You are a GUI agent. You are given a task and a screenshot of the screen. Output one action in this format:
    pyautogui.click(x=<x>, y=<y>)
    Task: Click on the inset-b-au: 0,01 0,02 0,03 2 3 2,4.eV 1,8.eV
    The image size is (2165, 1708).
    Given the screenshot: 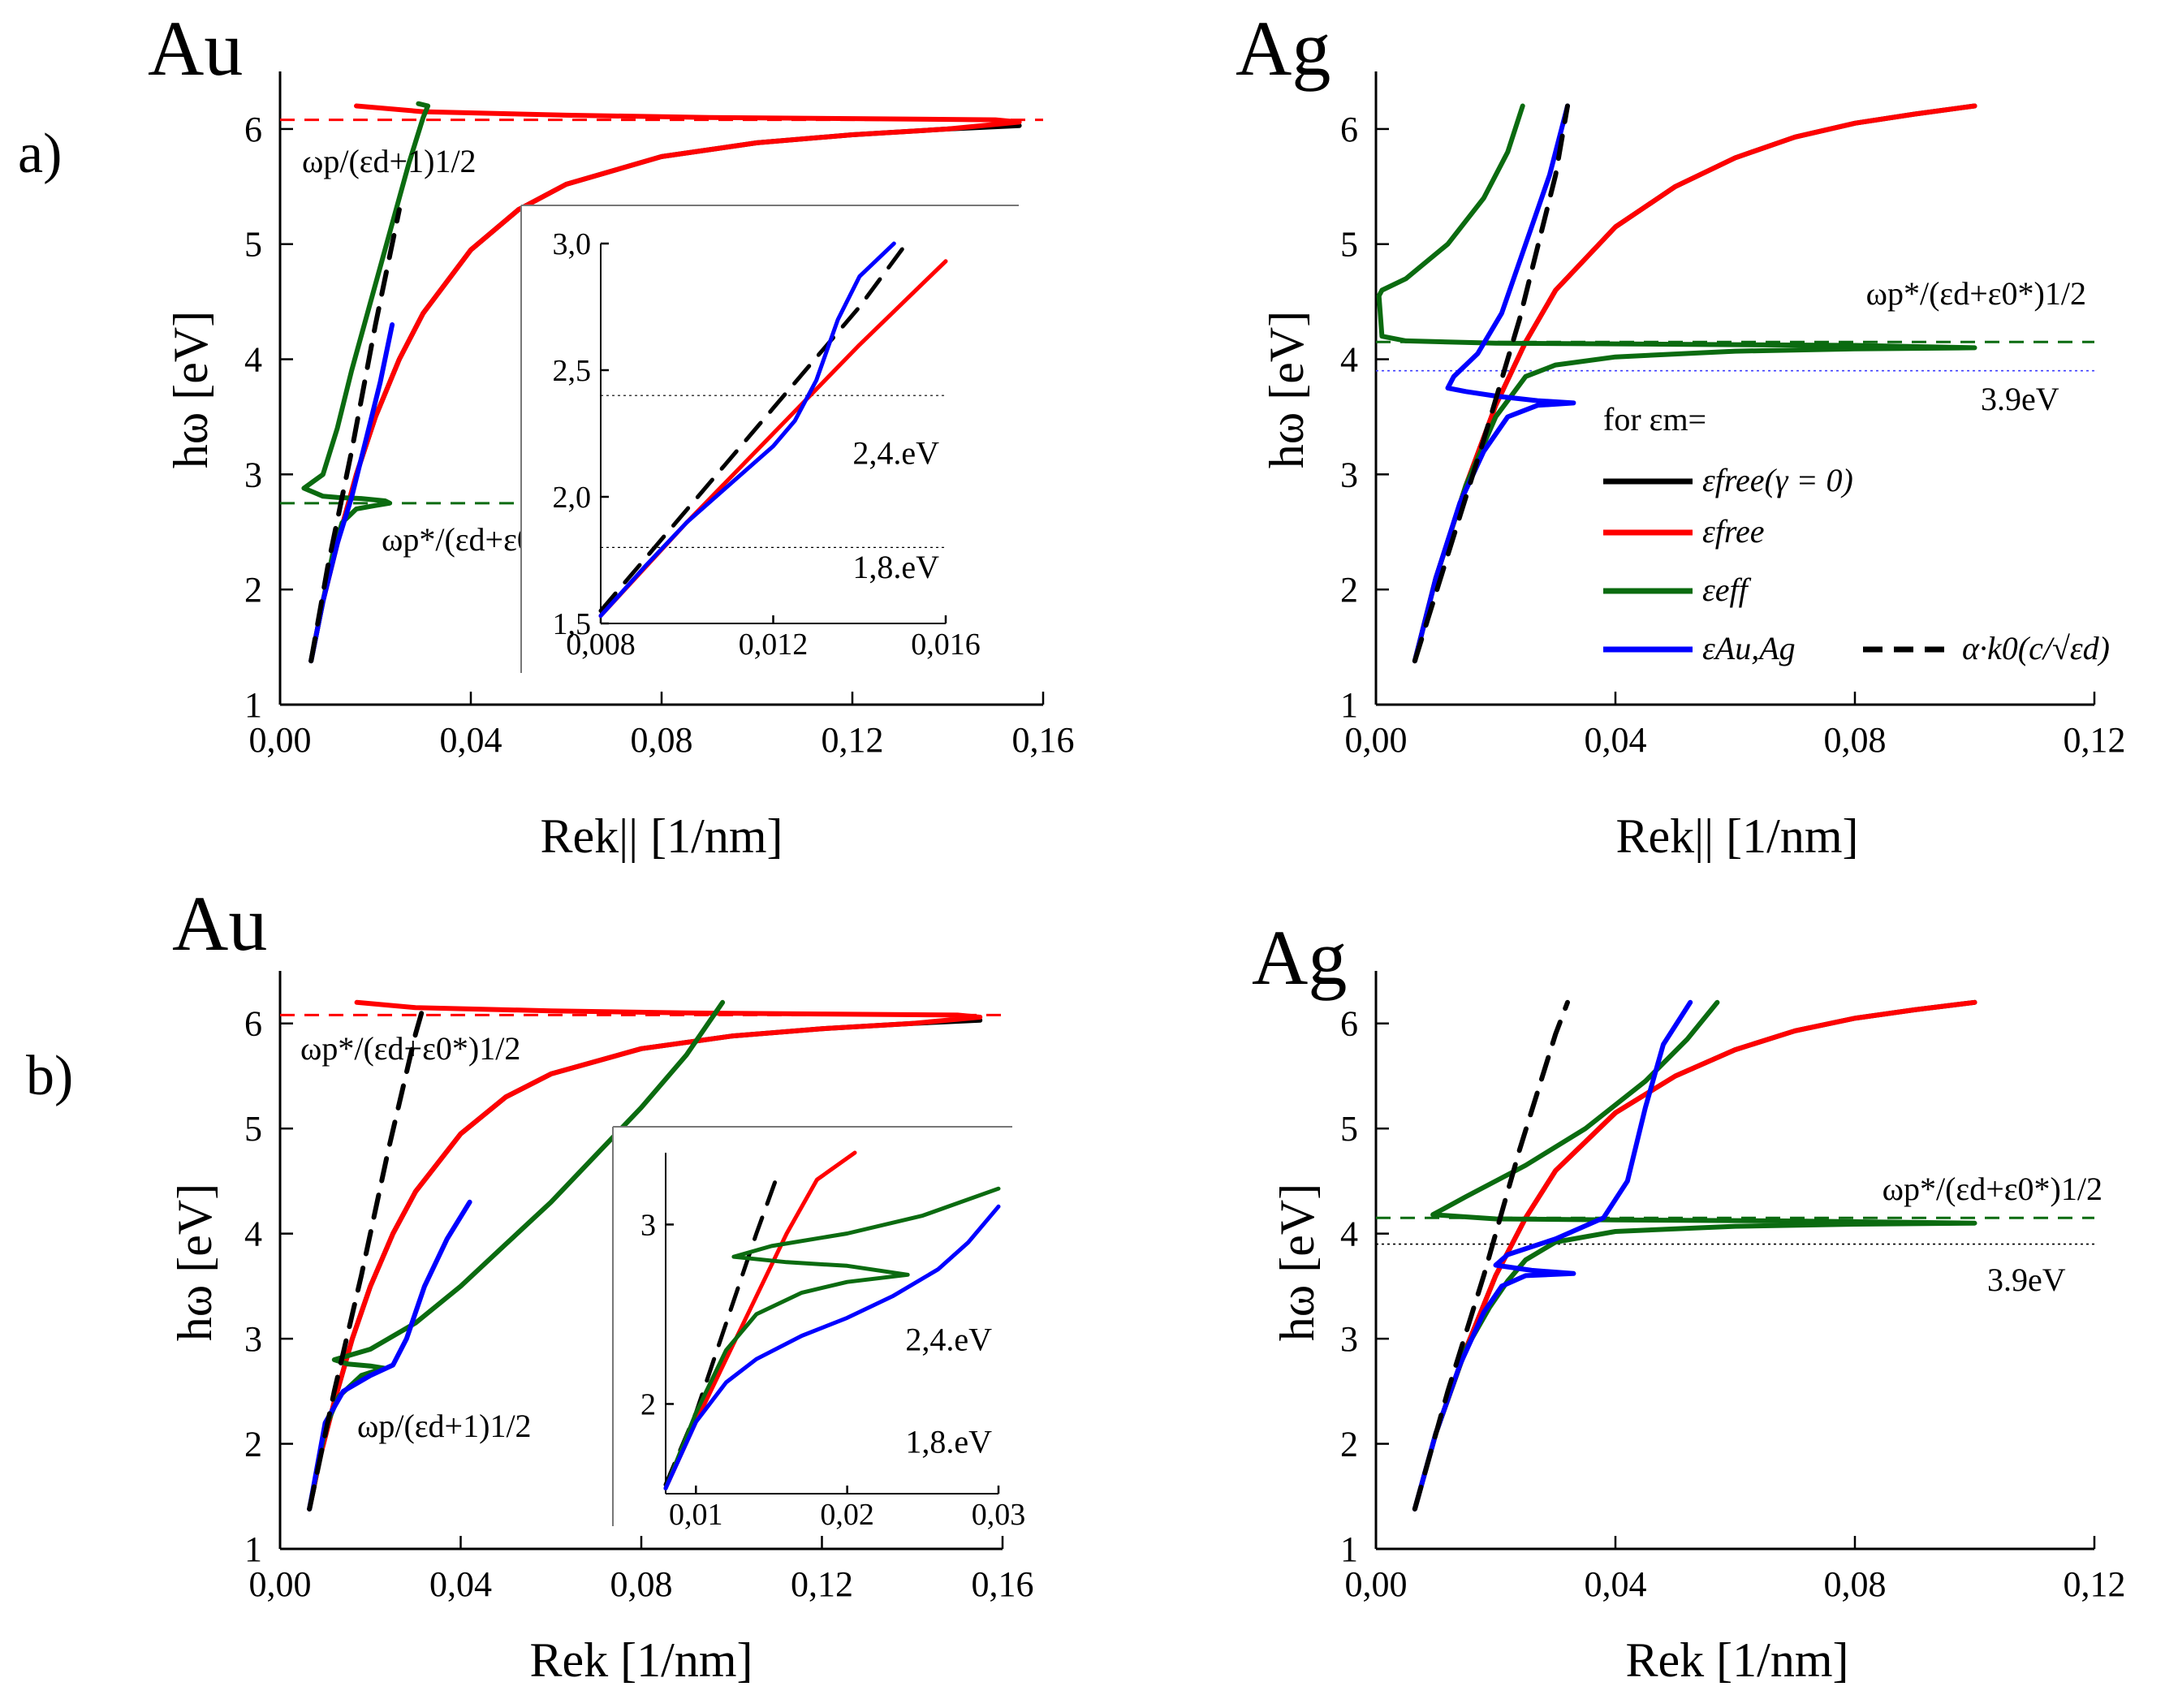 What is the action you would take?
    pyautogui.click(x=819, y=1329)
    